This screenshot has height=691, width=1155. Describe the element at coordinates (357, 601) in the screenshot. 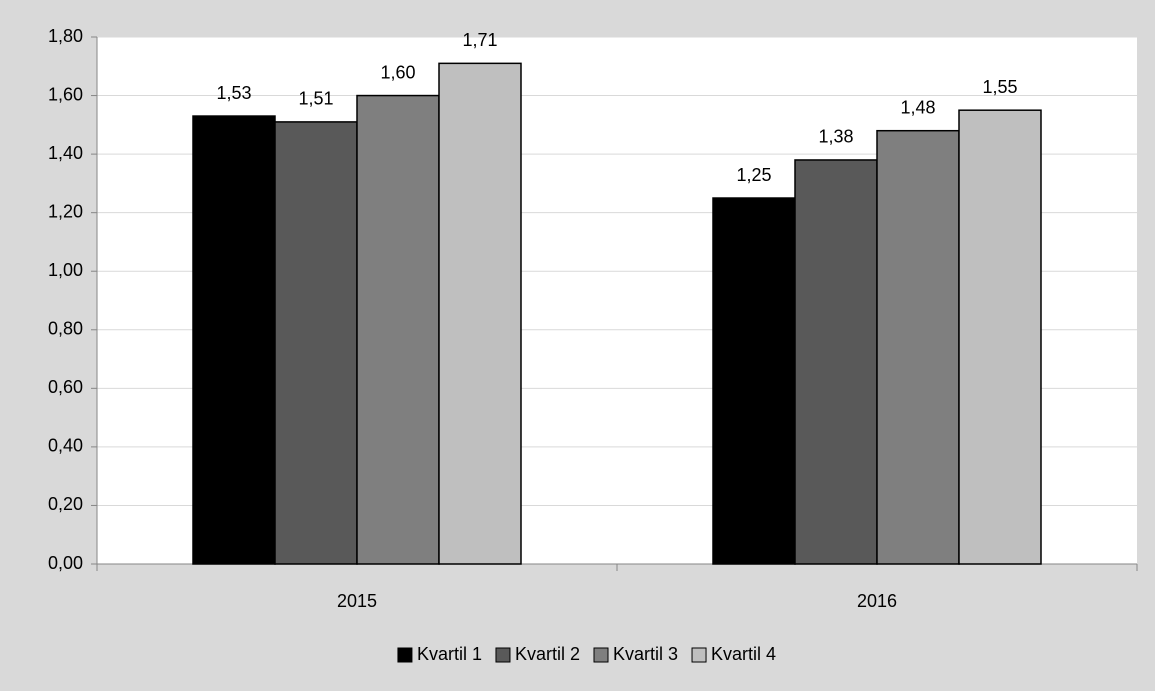

I see `x-tick-label: 2015` at that location.